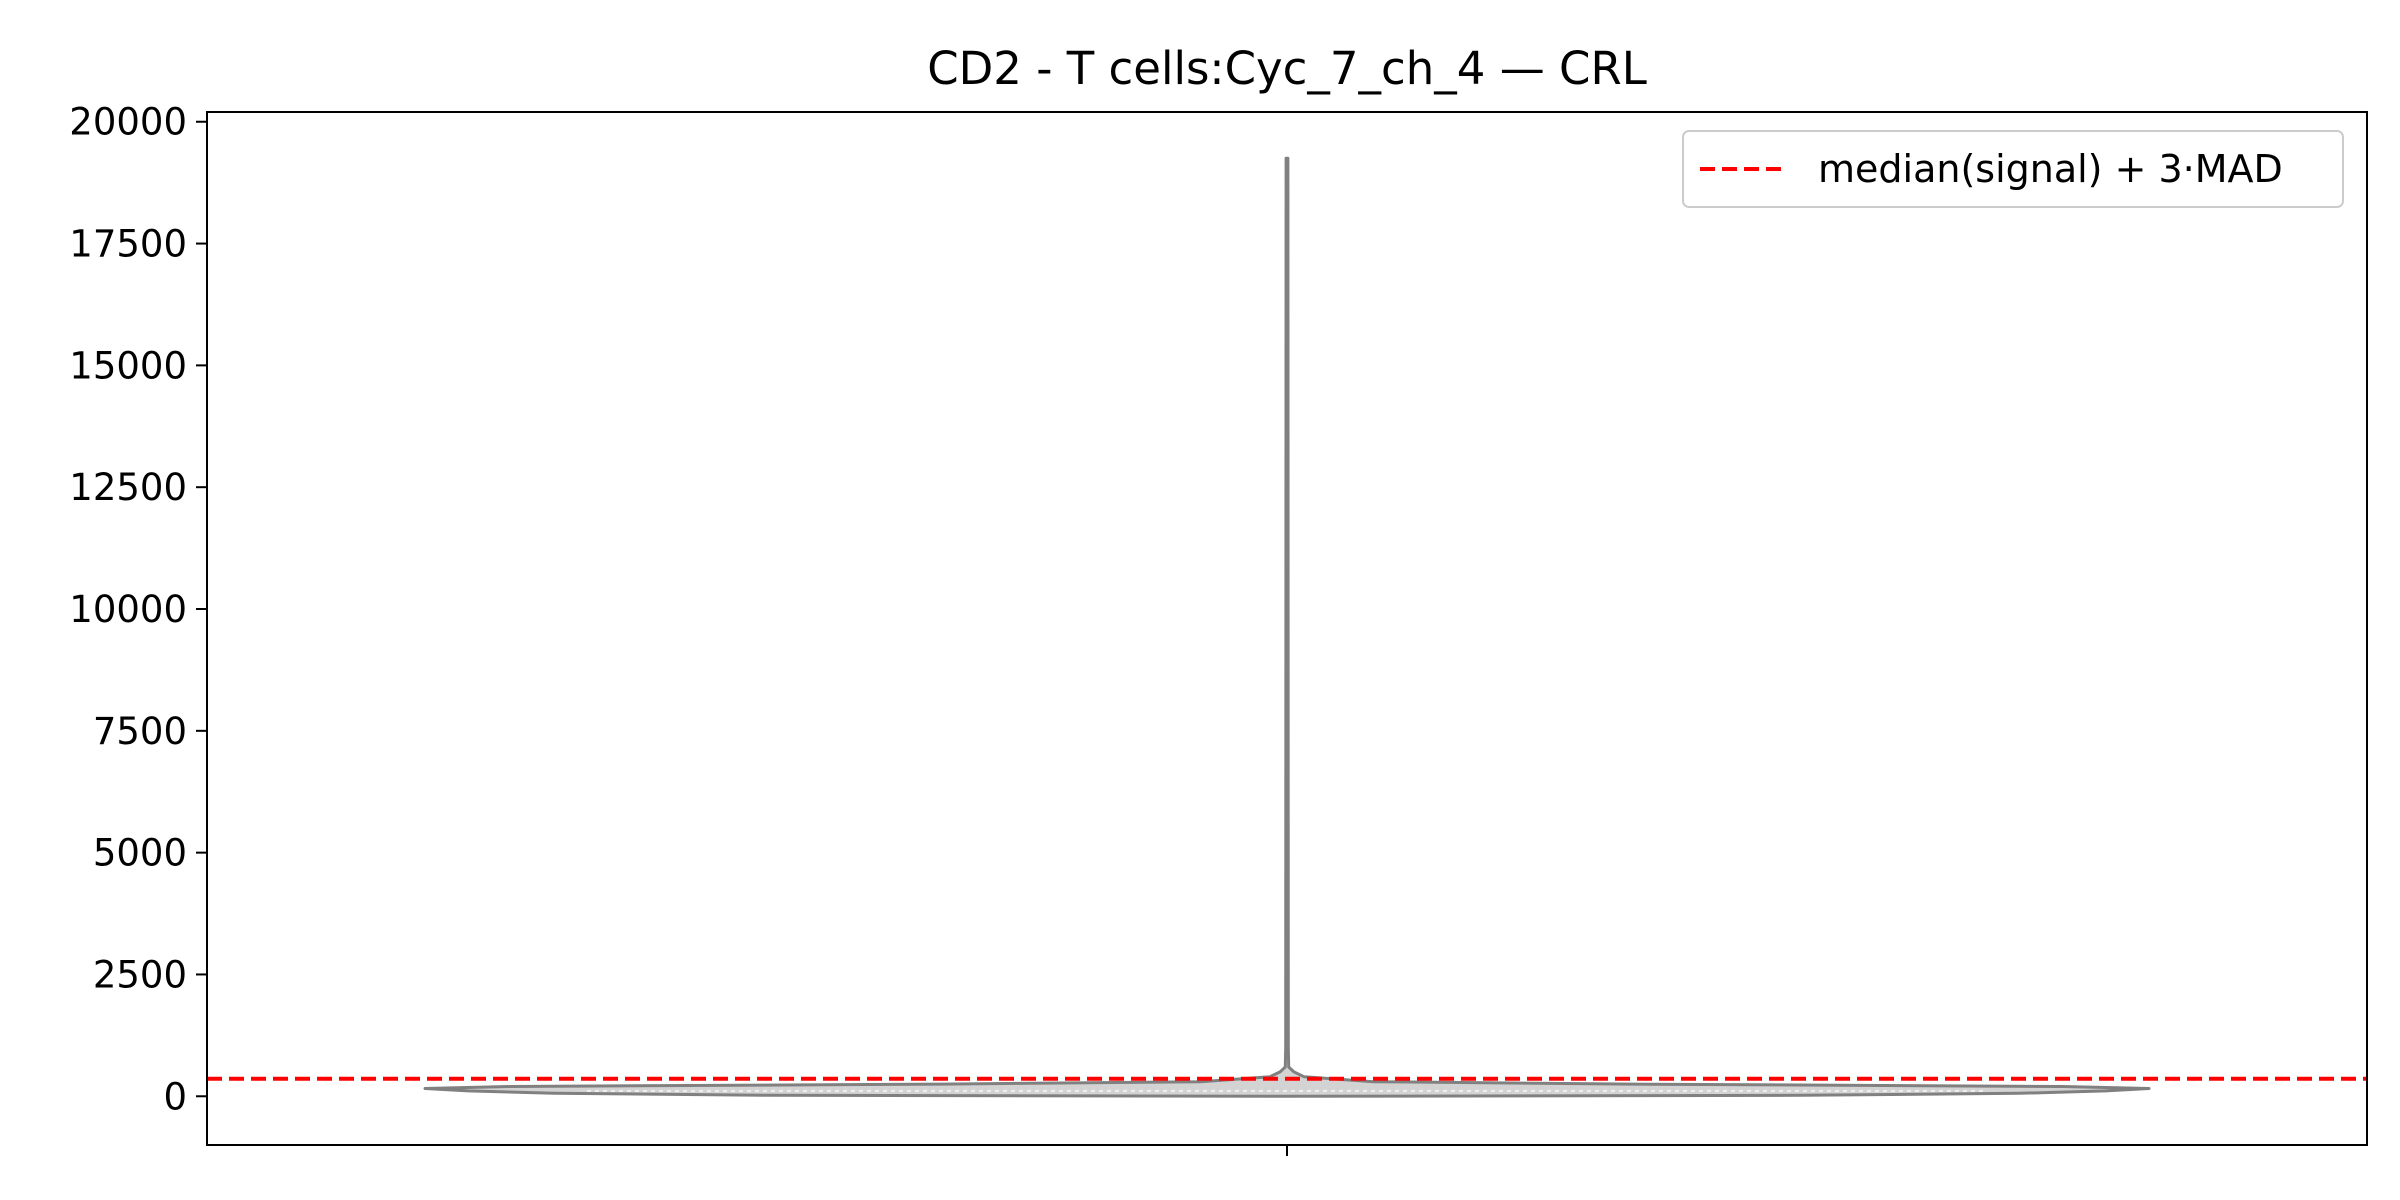 This screenshot has height=1200, width=2400. Describe the element at coordinates (140, 974) in the screenshot. I see `y-tick-label: 2500` at that location.